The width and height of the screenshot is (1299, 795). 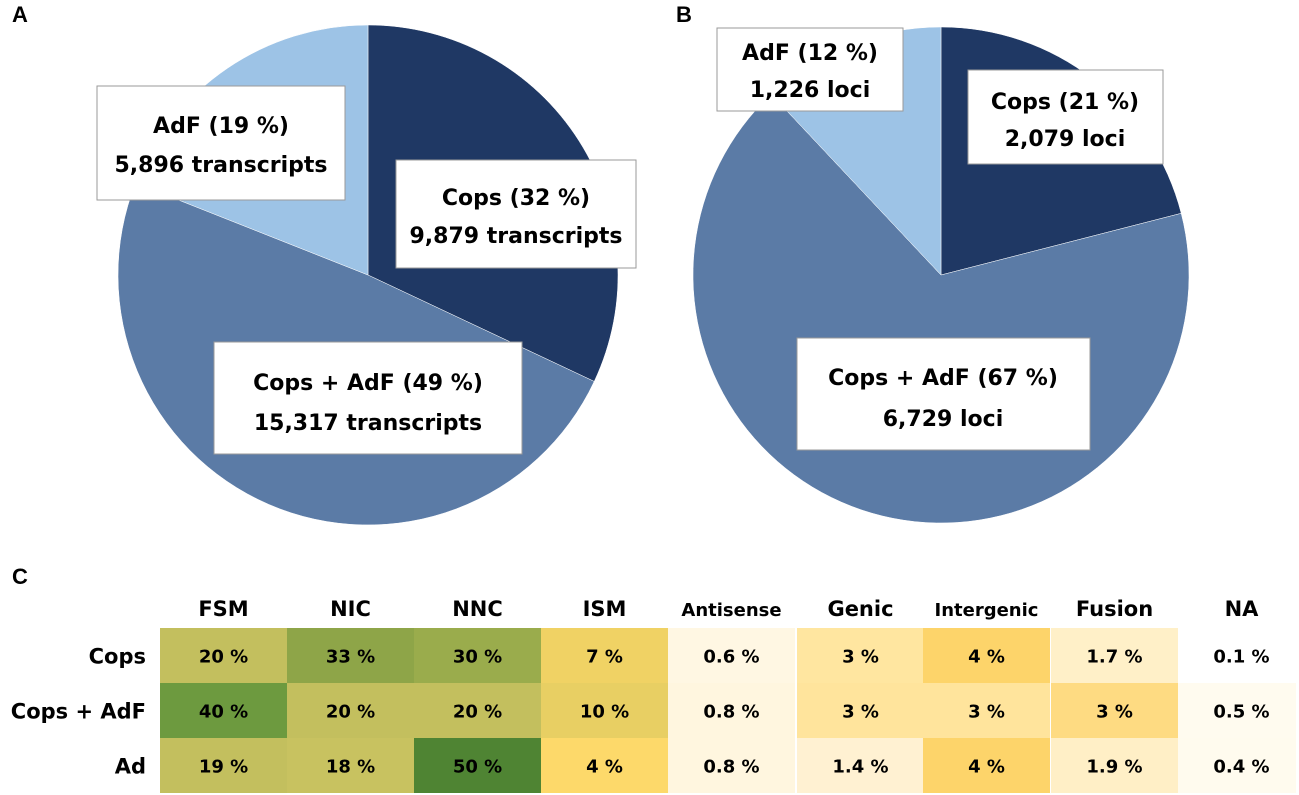 I want to click on row-header-cops-adf: Cops + AdF, so click(x=78, y=712).